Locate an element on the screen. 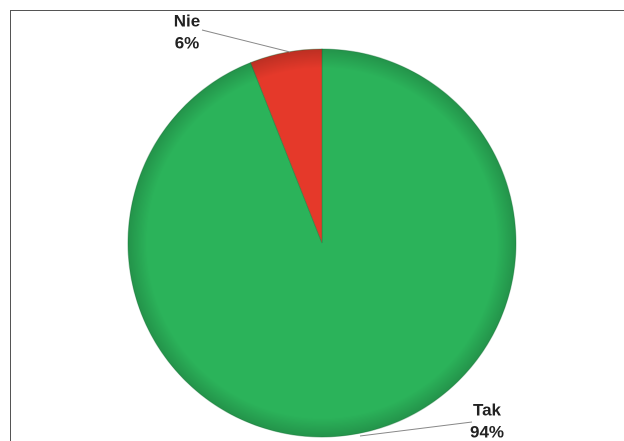 This screenshot has width=624, height=441. slice-label: Tak is located at coordinates (487, 409).